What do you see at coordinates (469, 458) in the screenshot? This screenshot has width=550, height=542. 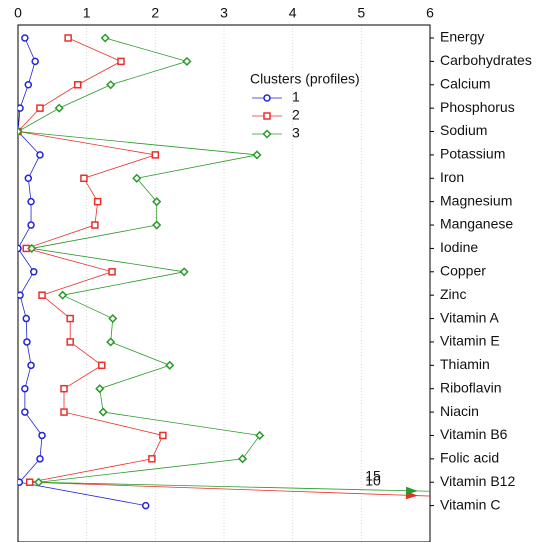 I see `y-tick-label: Folic acid` at bounding box center [469, 458].